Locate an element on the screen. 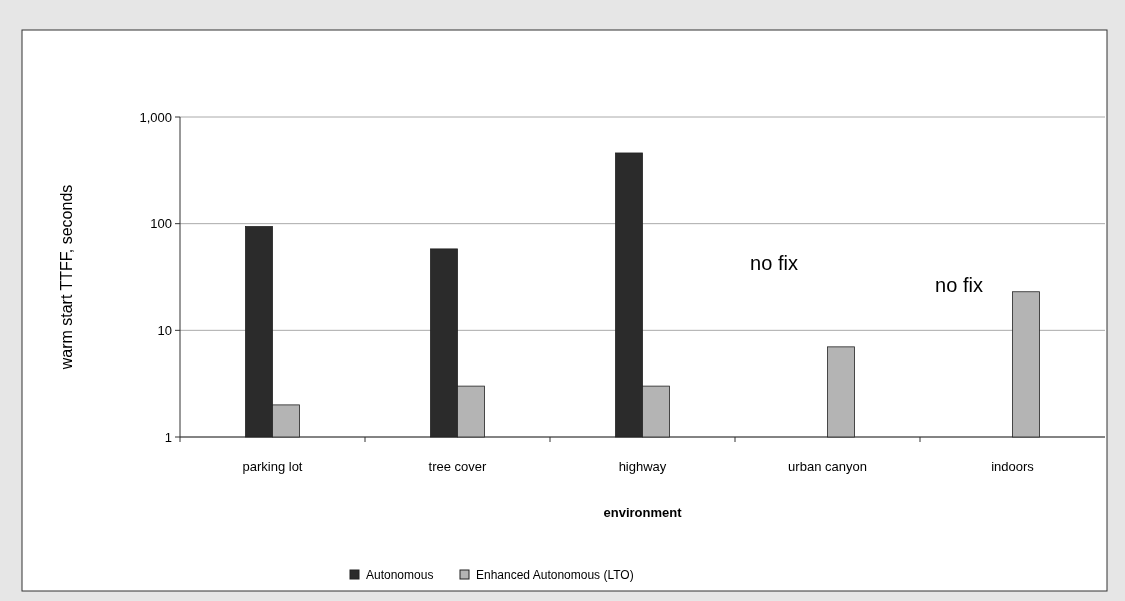 The height and width of the screenshot is (601, 1125). y-tick-label: 1 is located at coordinates (168, 437).